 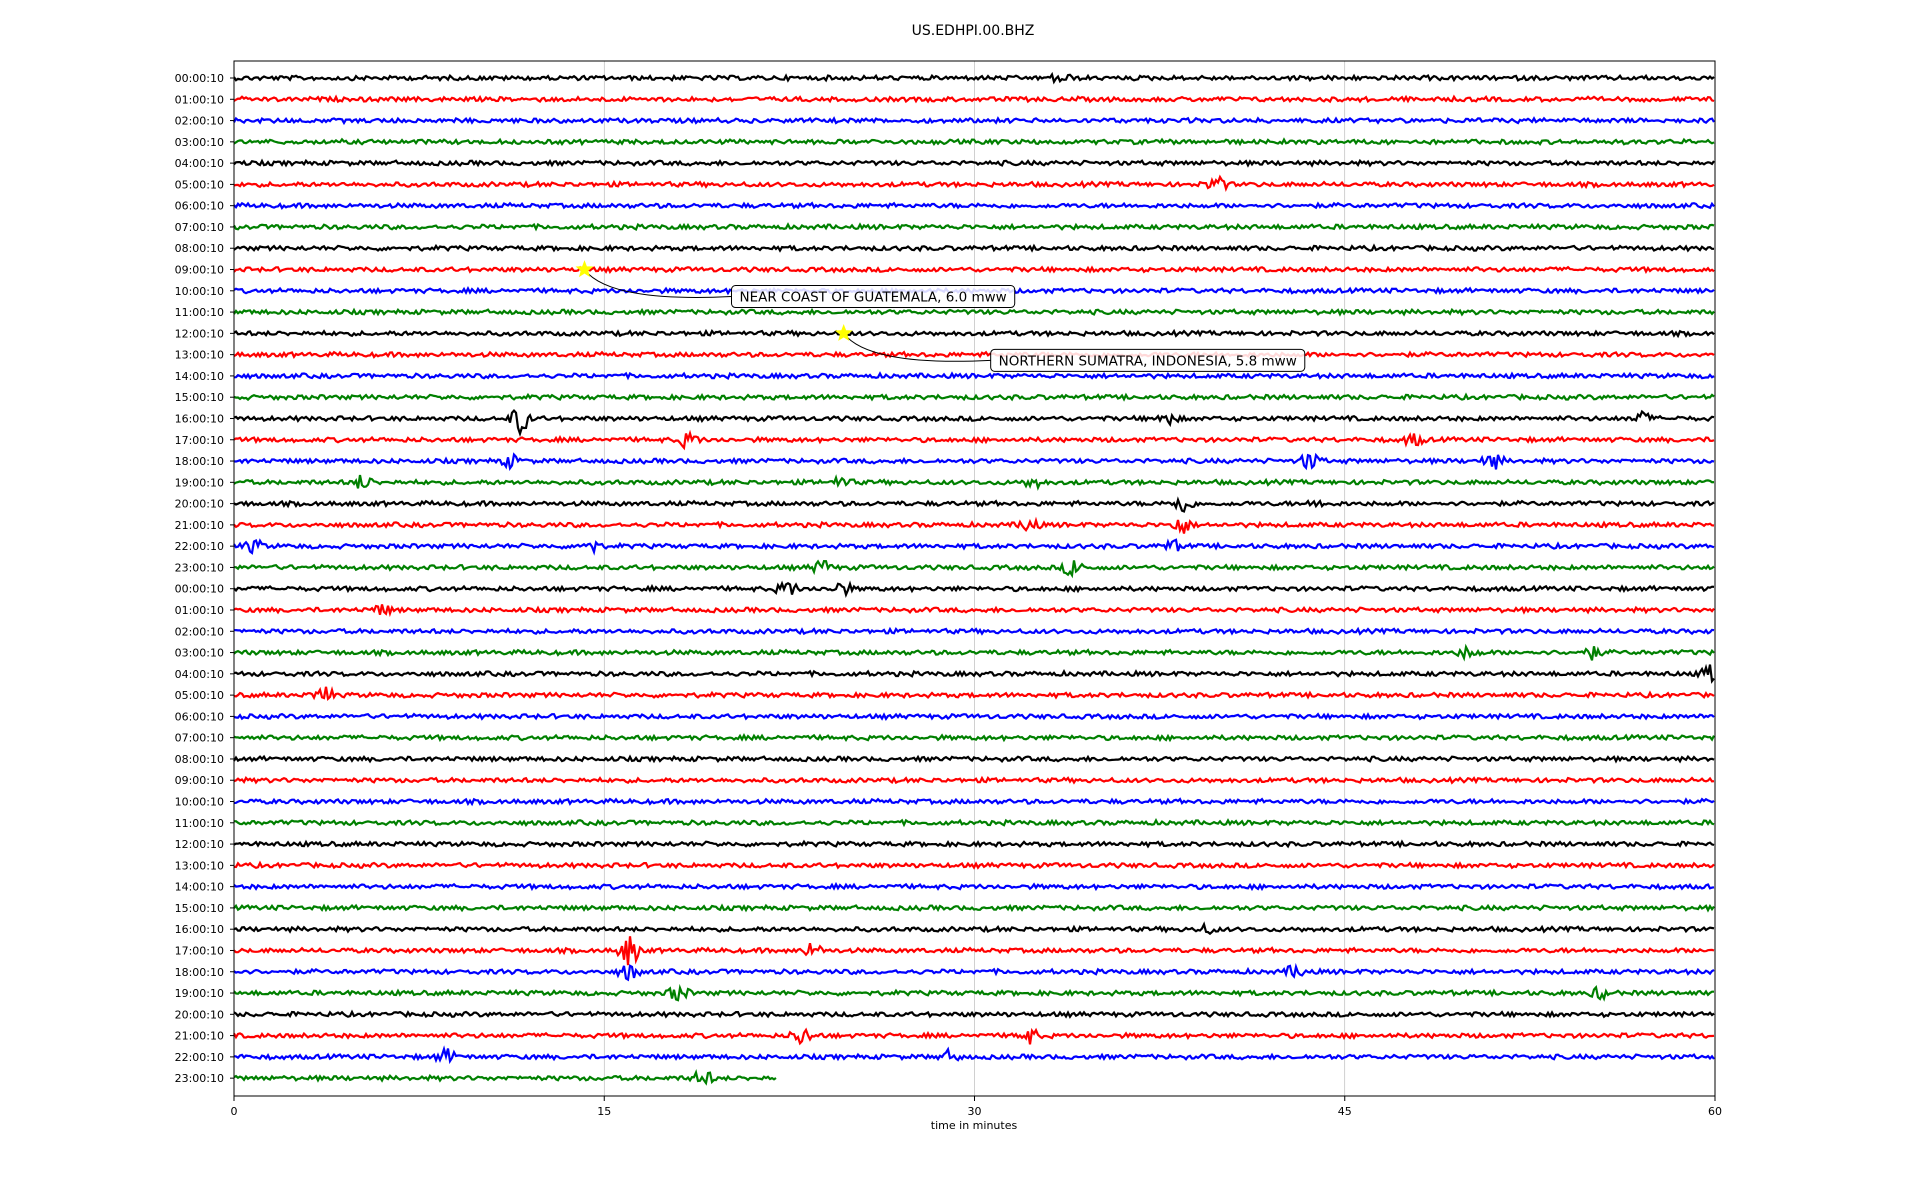 I want to click on event-connector, so click(x=917, y=347).